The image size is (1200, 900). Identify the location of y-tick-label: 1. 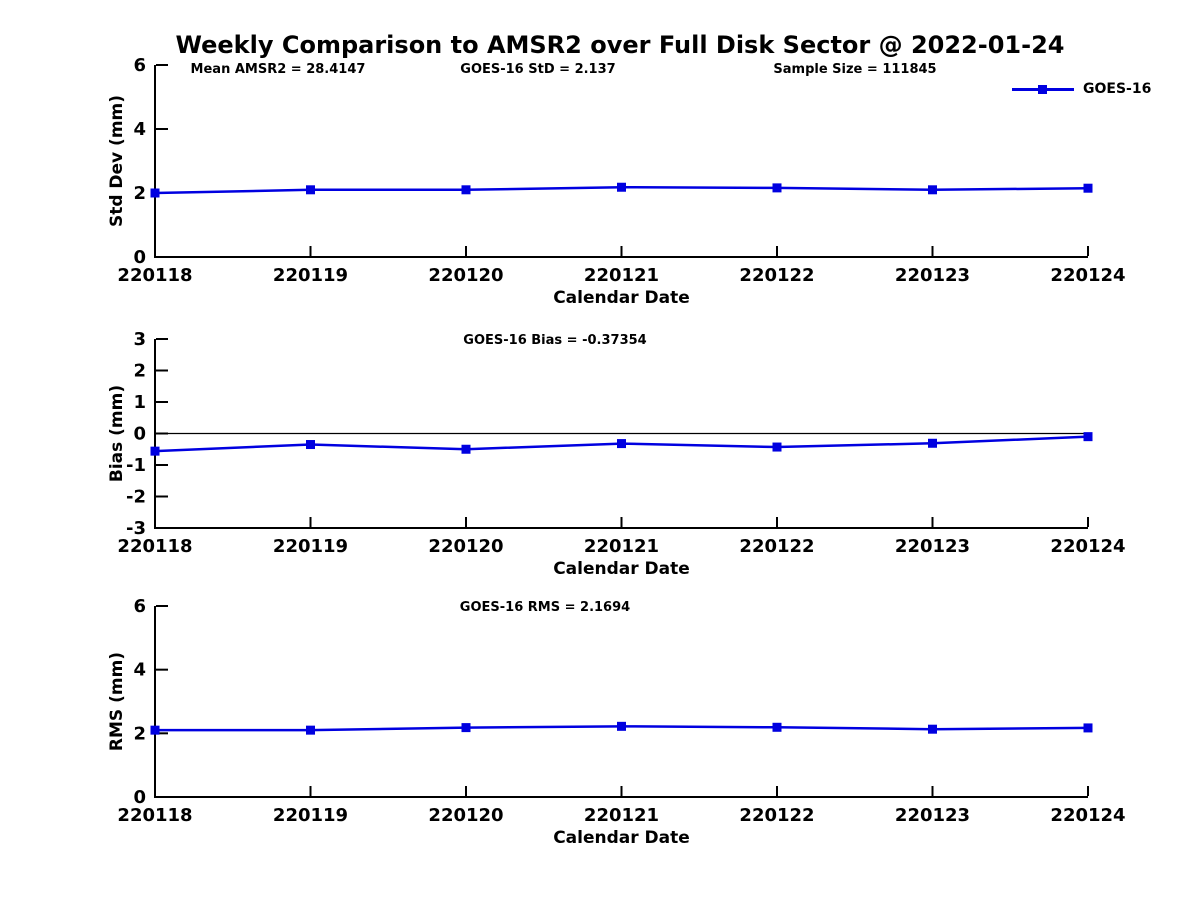
(139, 402).